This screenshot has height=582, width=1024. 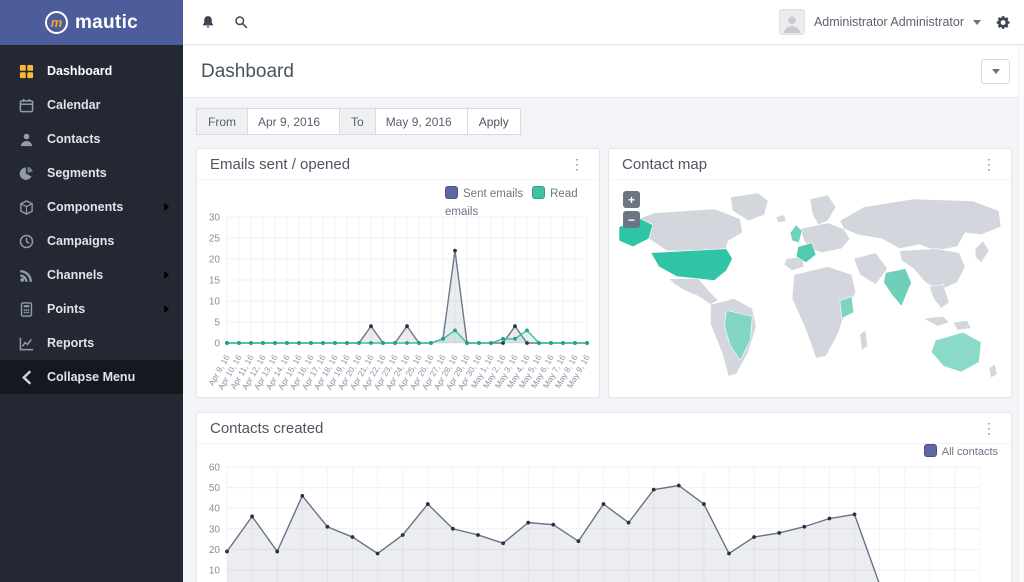 What do you see at coordinates (26, 207) in the screenshot?
I see `components-icon` at bounding box center [26, 207].